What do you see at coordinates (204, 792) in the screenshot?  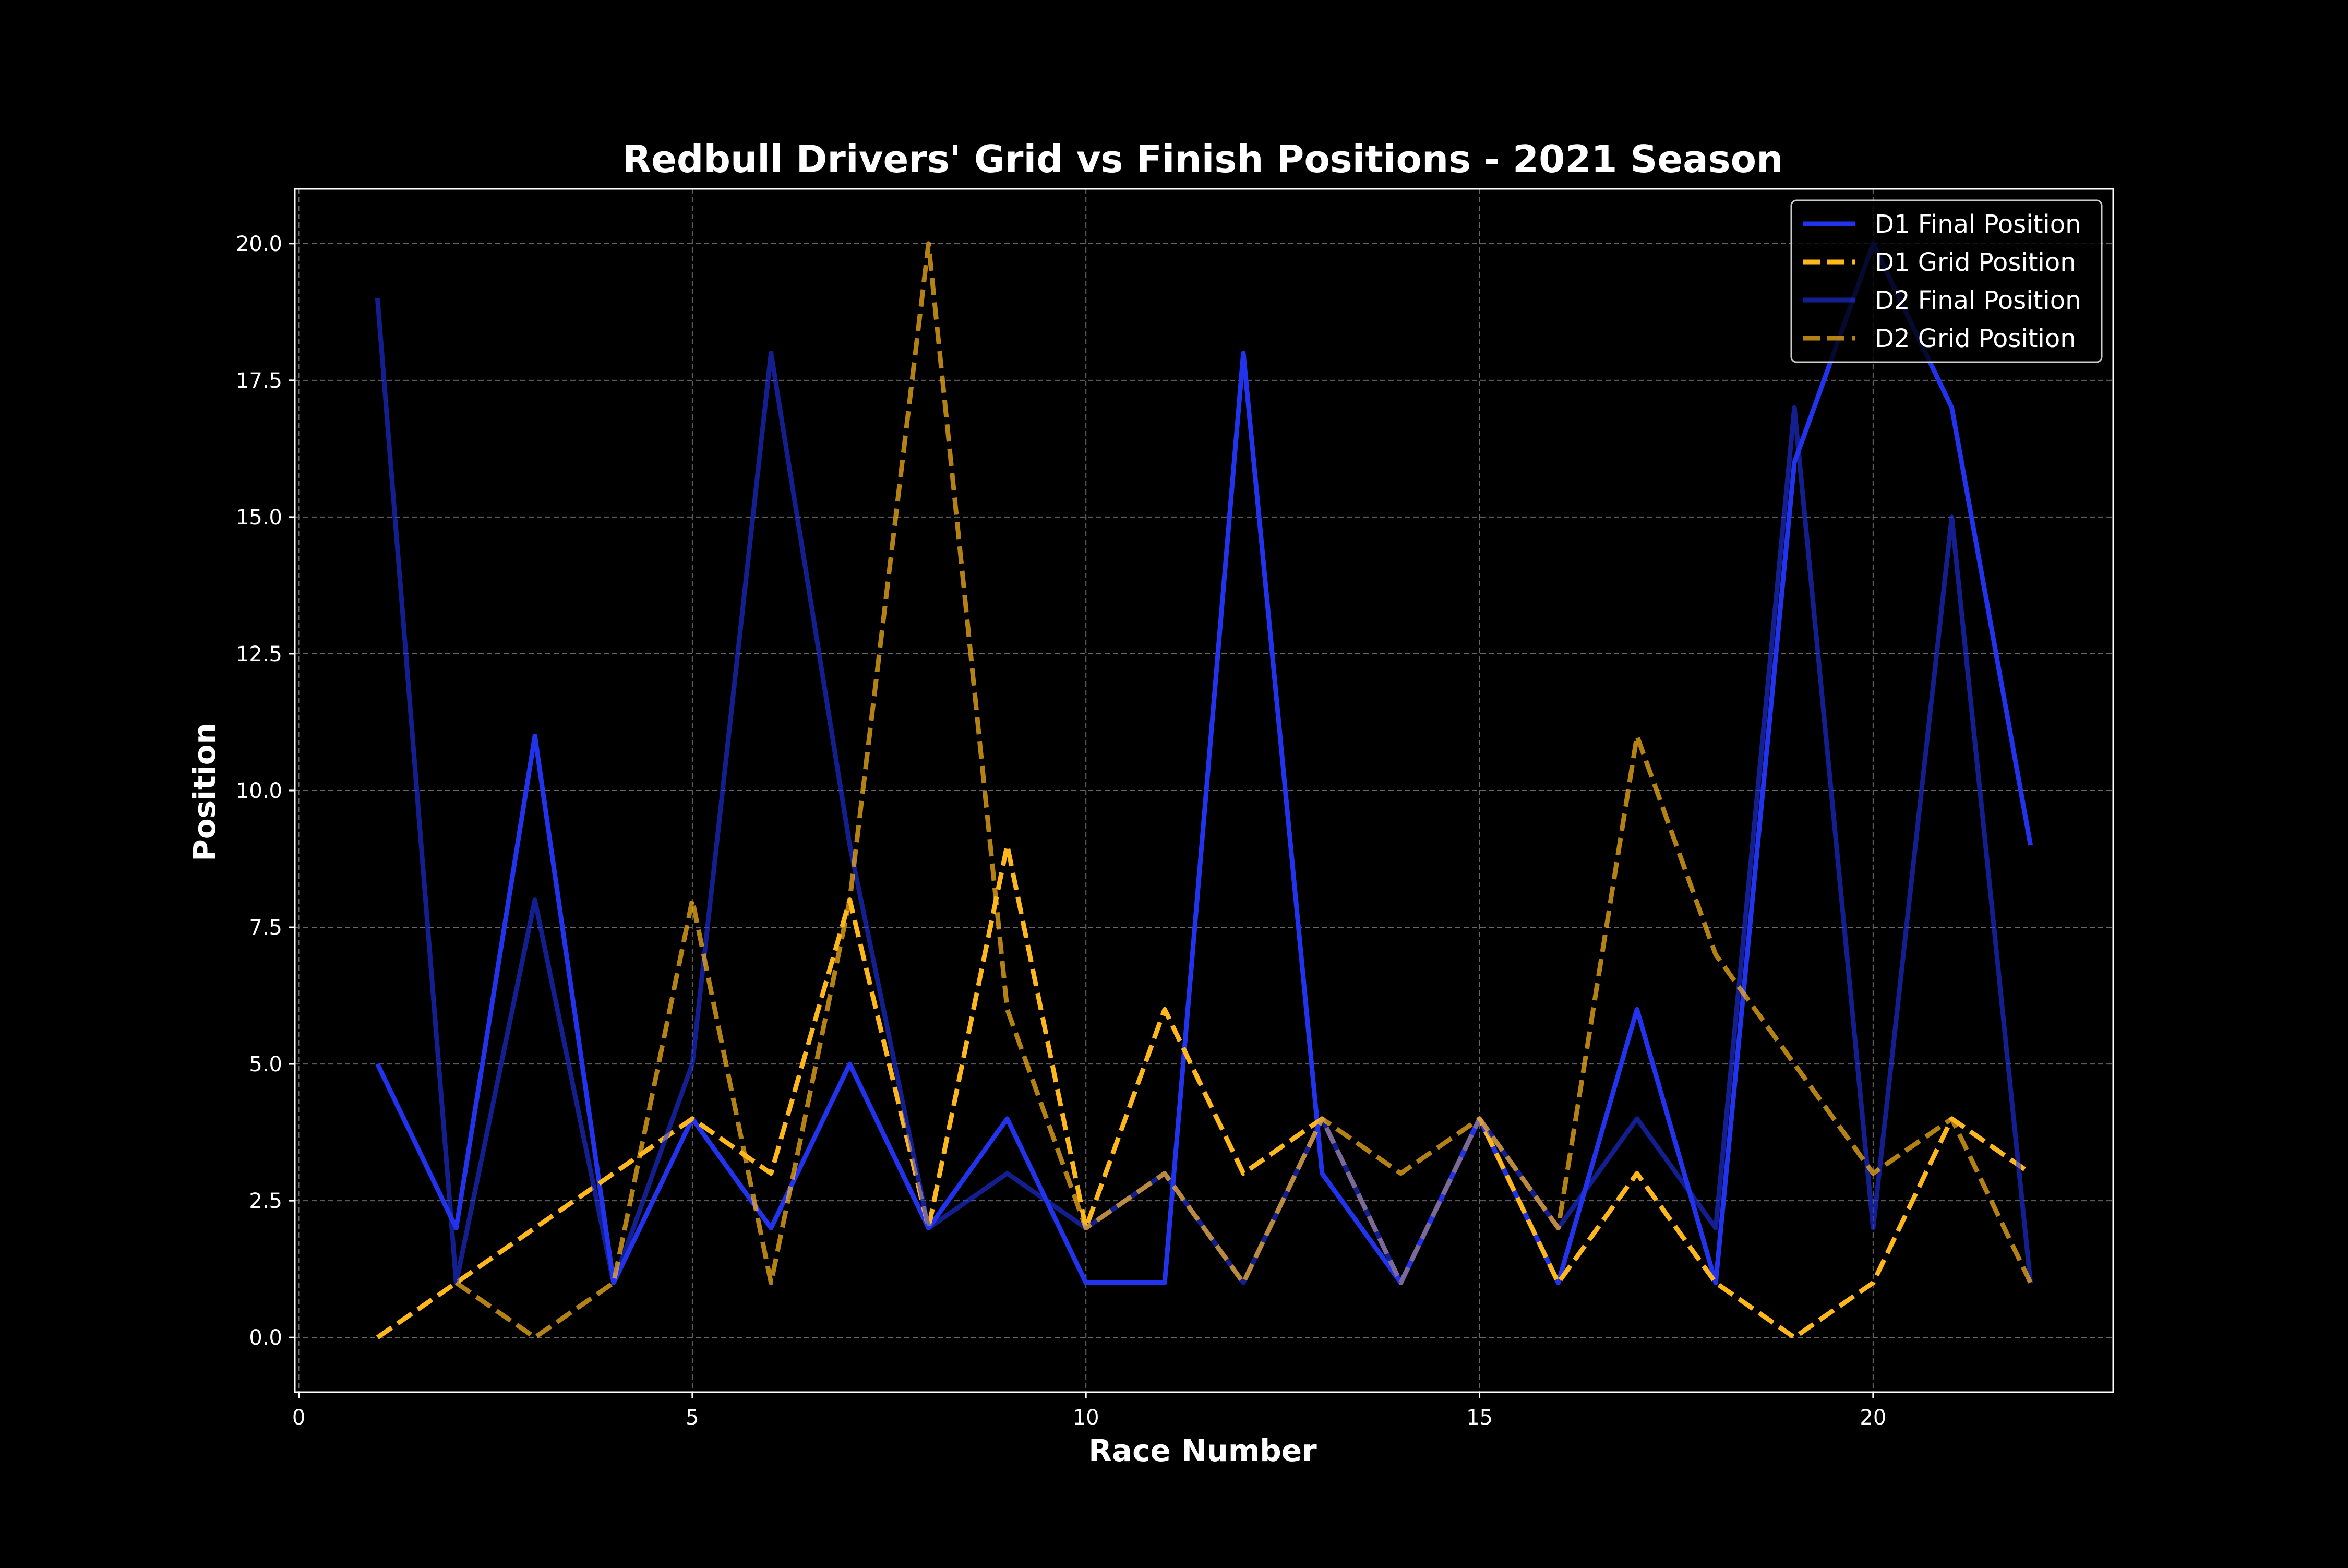 I see `y-axis-label: Position` at bounding box center [204, 792].